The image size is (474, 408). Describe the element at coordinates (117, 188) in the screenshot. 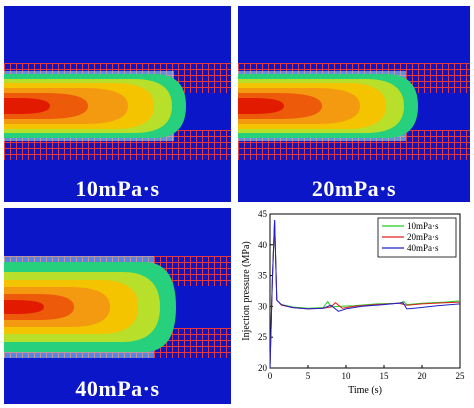

I see `viscosity-label: 10mPa·s` at that location.